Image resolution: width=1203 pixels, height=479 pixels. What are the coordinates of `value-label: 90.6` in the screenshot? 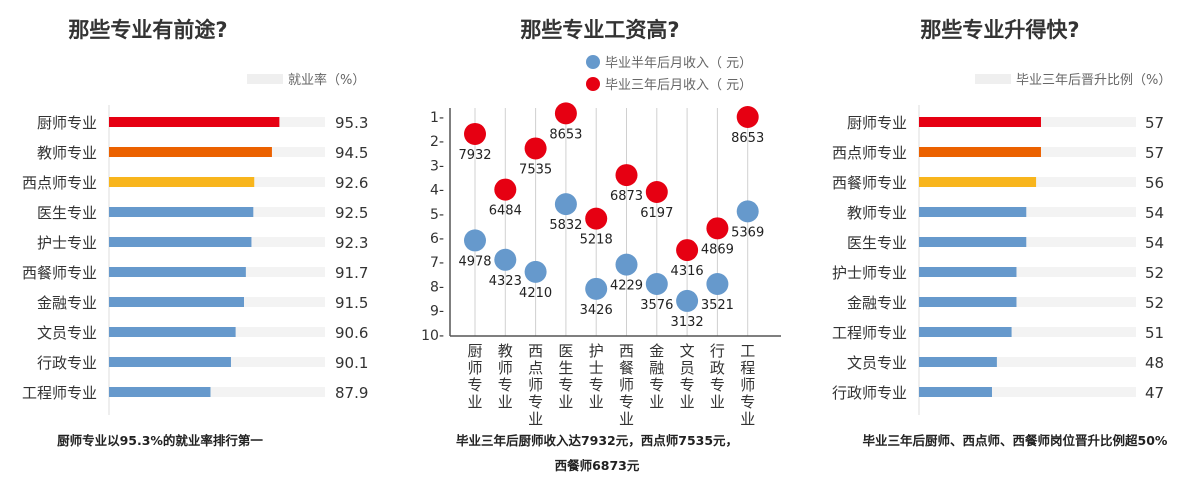 It's located at (351, 333).